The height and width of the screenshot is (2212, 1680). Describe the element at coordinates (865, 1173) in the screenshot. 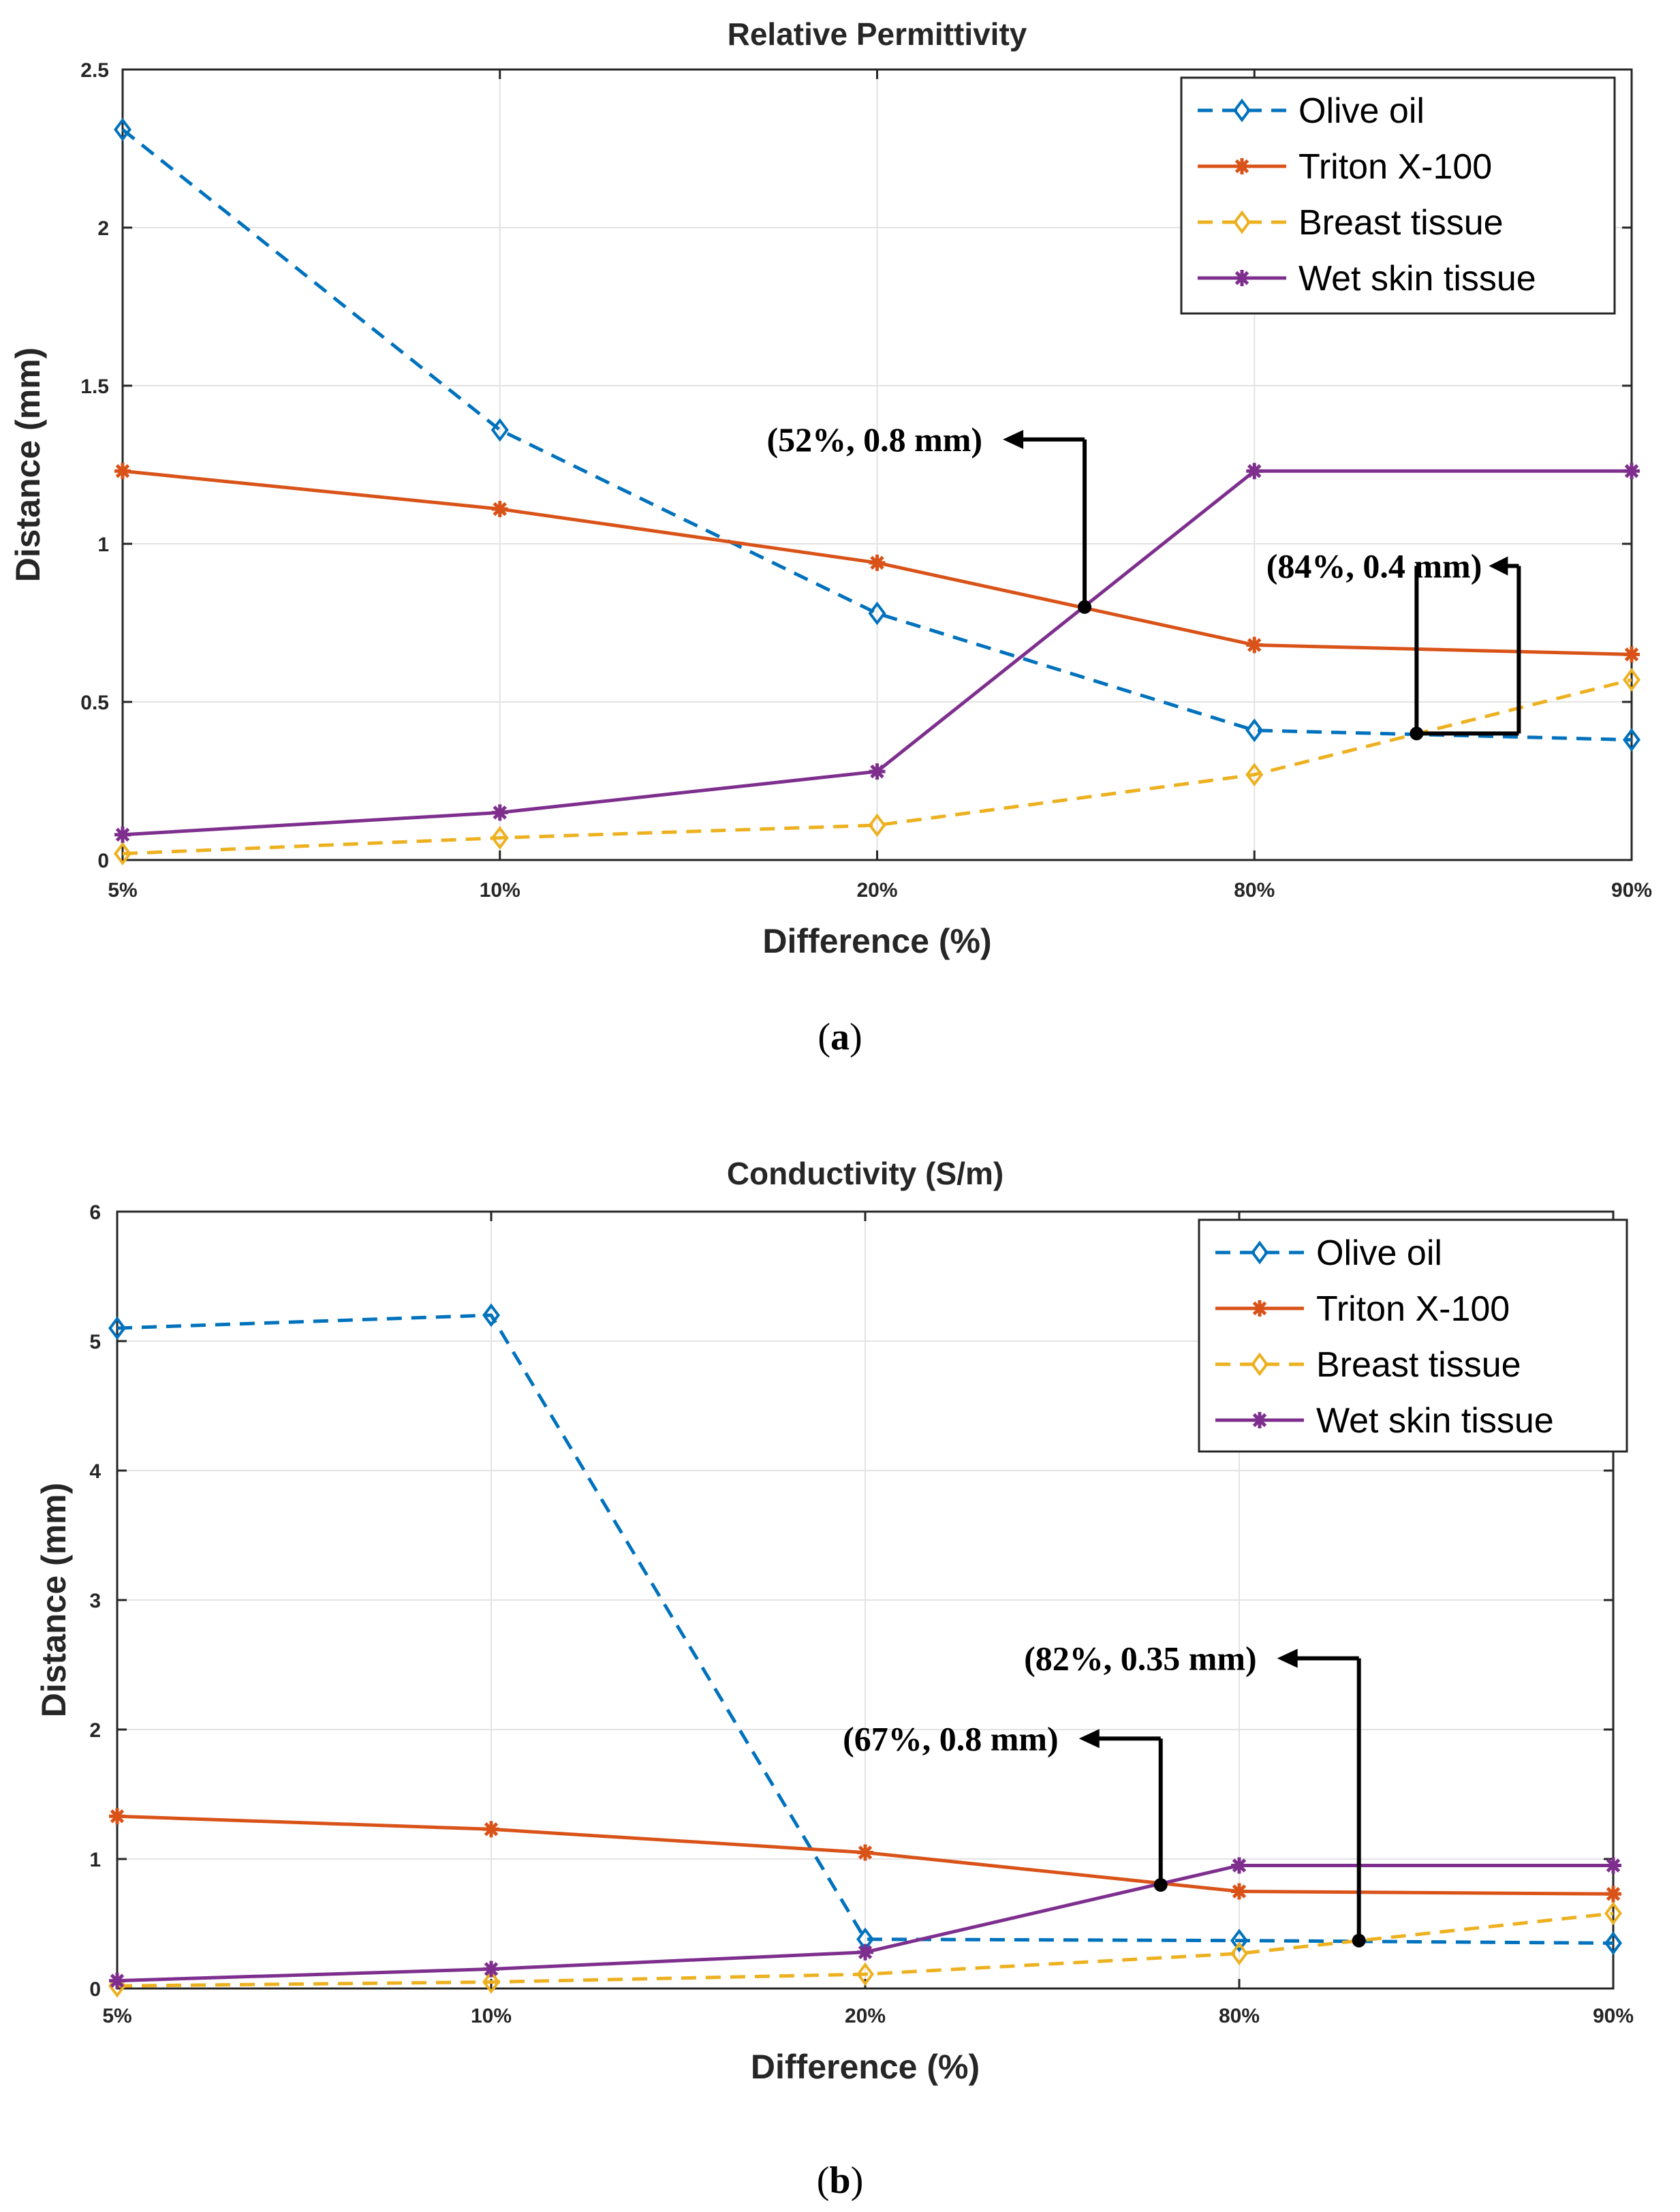

I see `chart-title: Conductivity (S/m)` at that location.